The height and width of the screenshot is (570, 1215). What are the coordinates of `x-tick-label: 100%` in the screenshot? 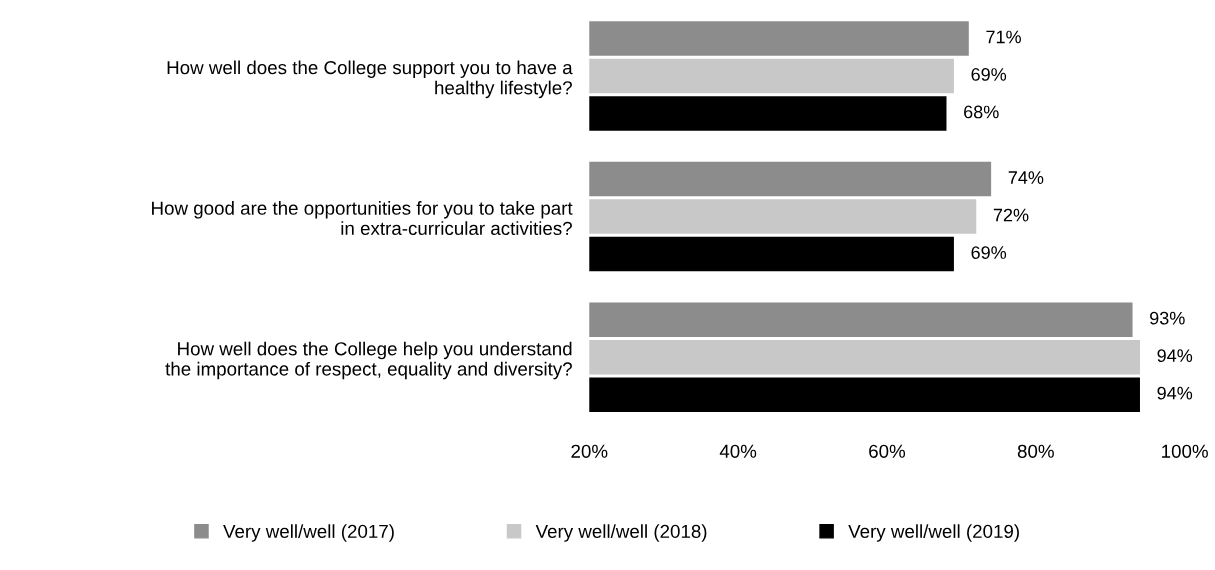 It's located at (1185, 451).